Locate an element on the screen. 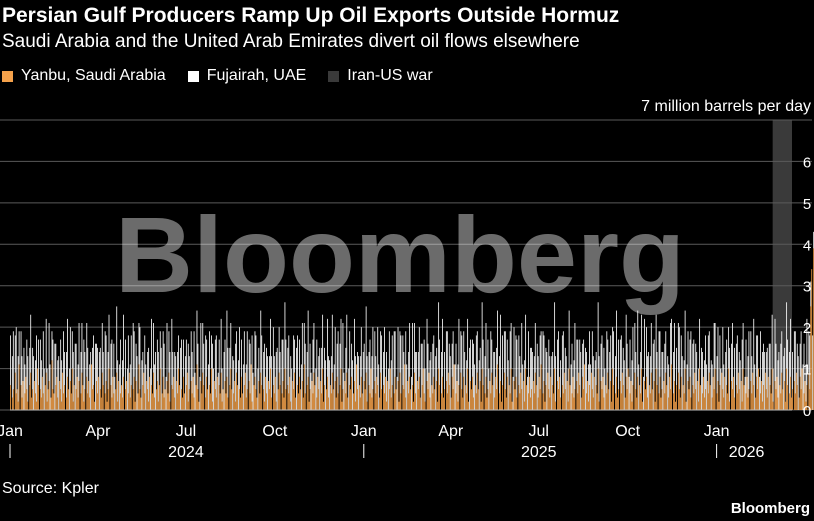  x-tick-label: Oct is located at coordinates (274, 431).